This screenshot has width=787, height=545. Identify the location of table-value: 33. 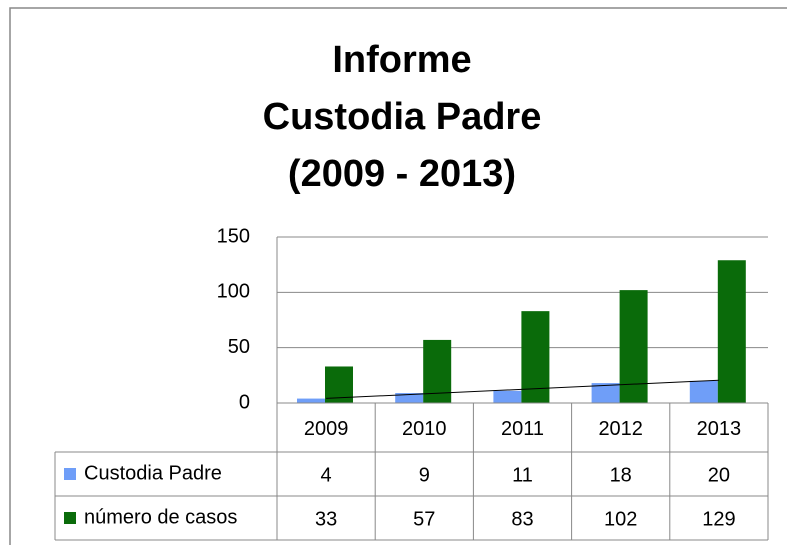
(326, 519).